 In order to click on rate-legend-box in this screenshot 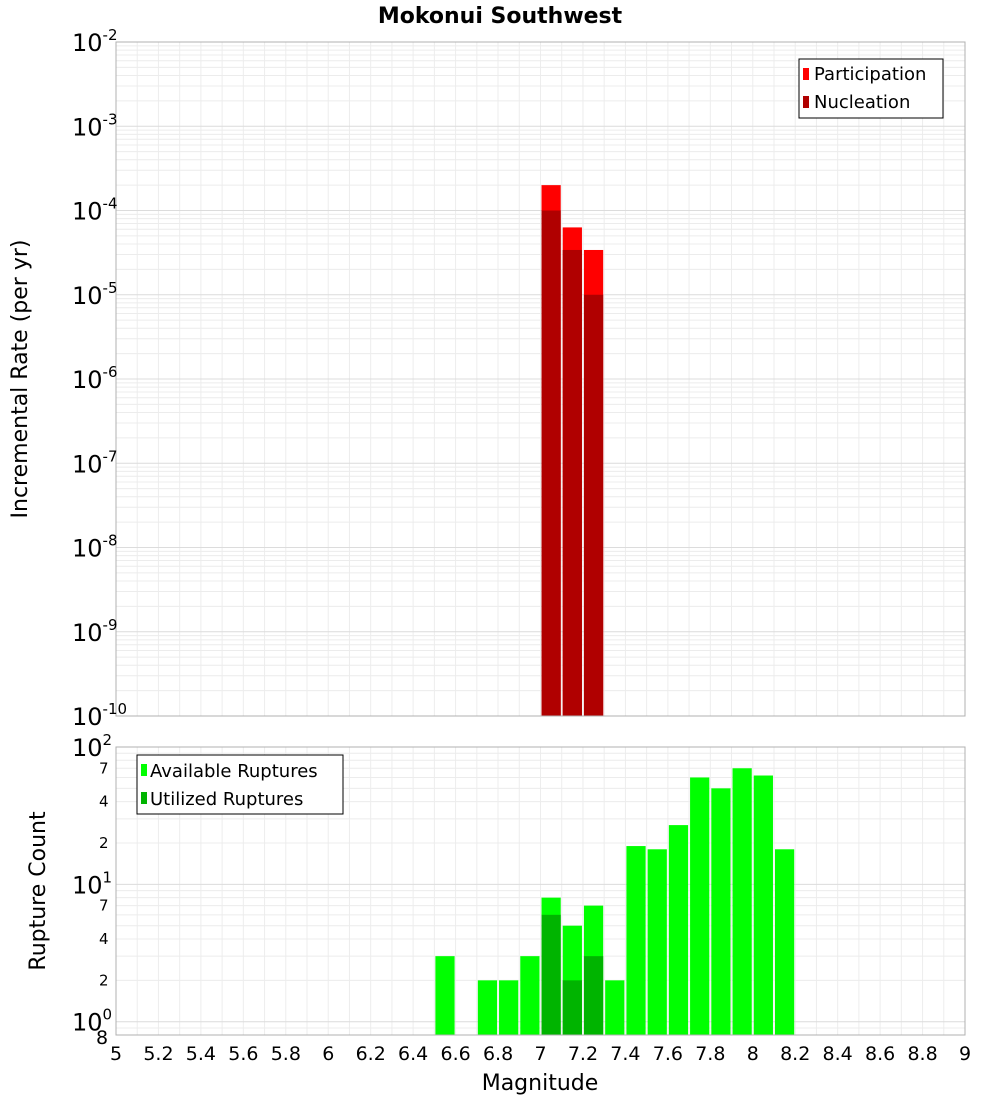, I will do `click(871, 88)`.